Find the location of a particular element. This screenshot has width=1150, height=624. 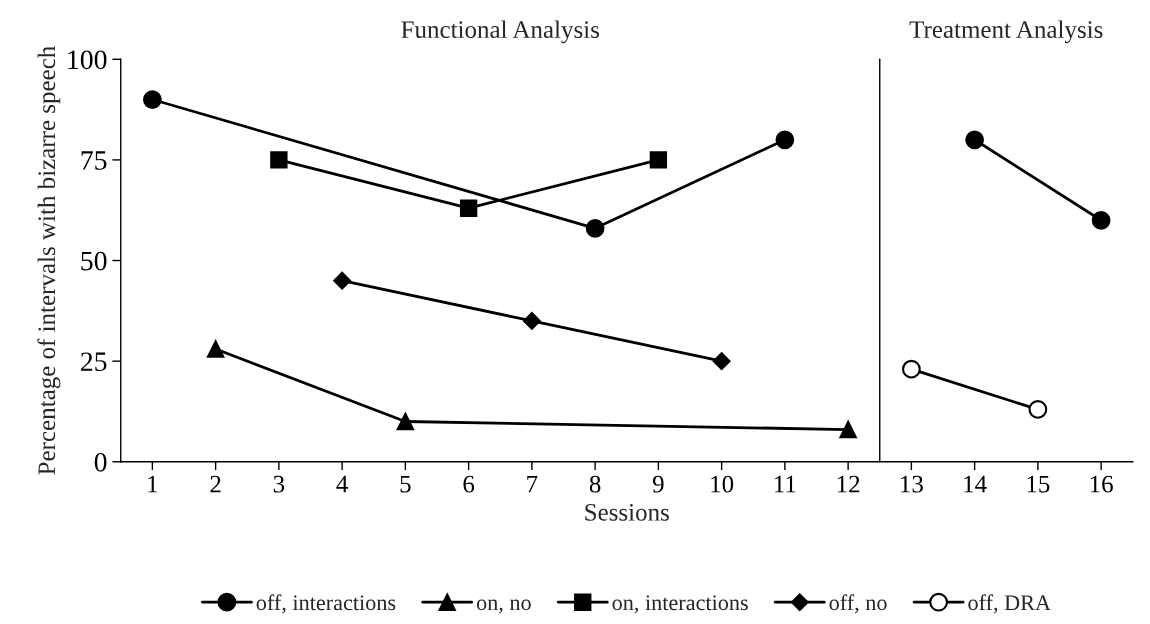

x-tick-label: 3 is located at coordinates (279, 484).